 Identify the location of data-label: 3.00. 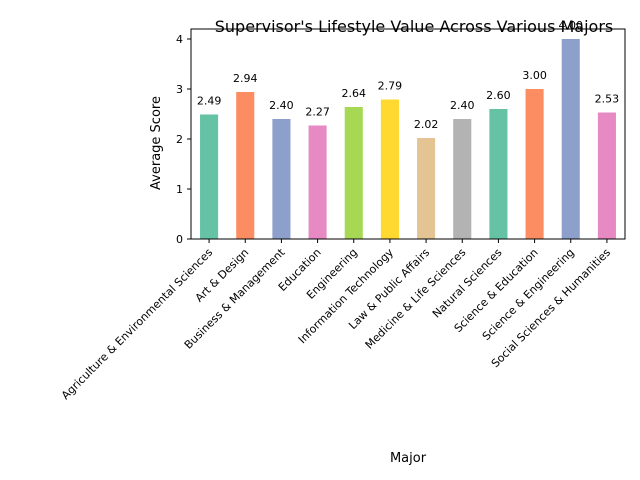
(534, 75).